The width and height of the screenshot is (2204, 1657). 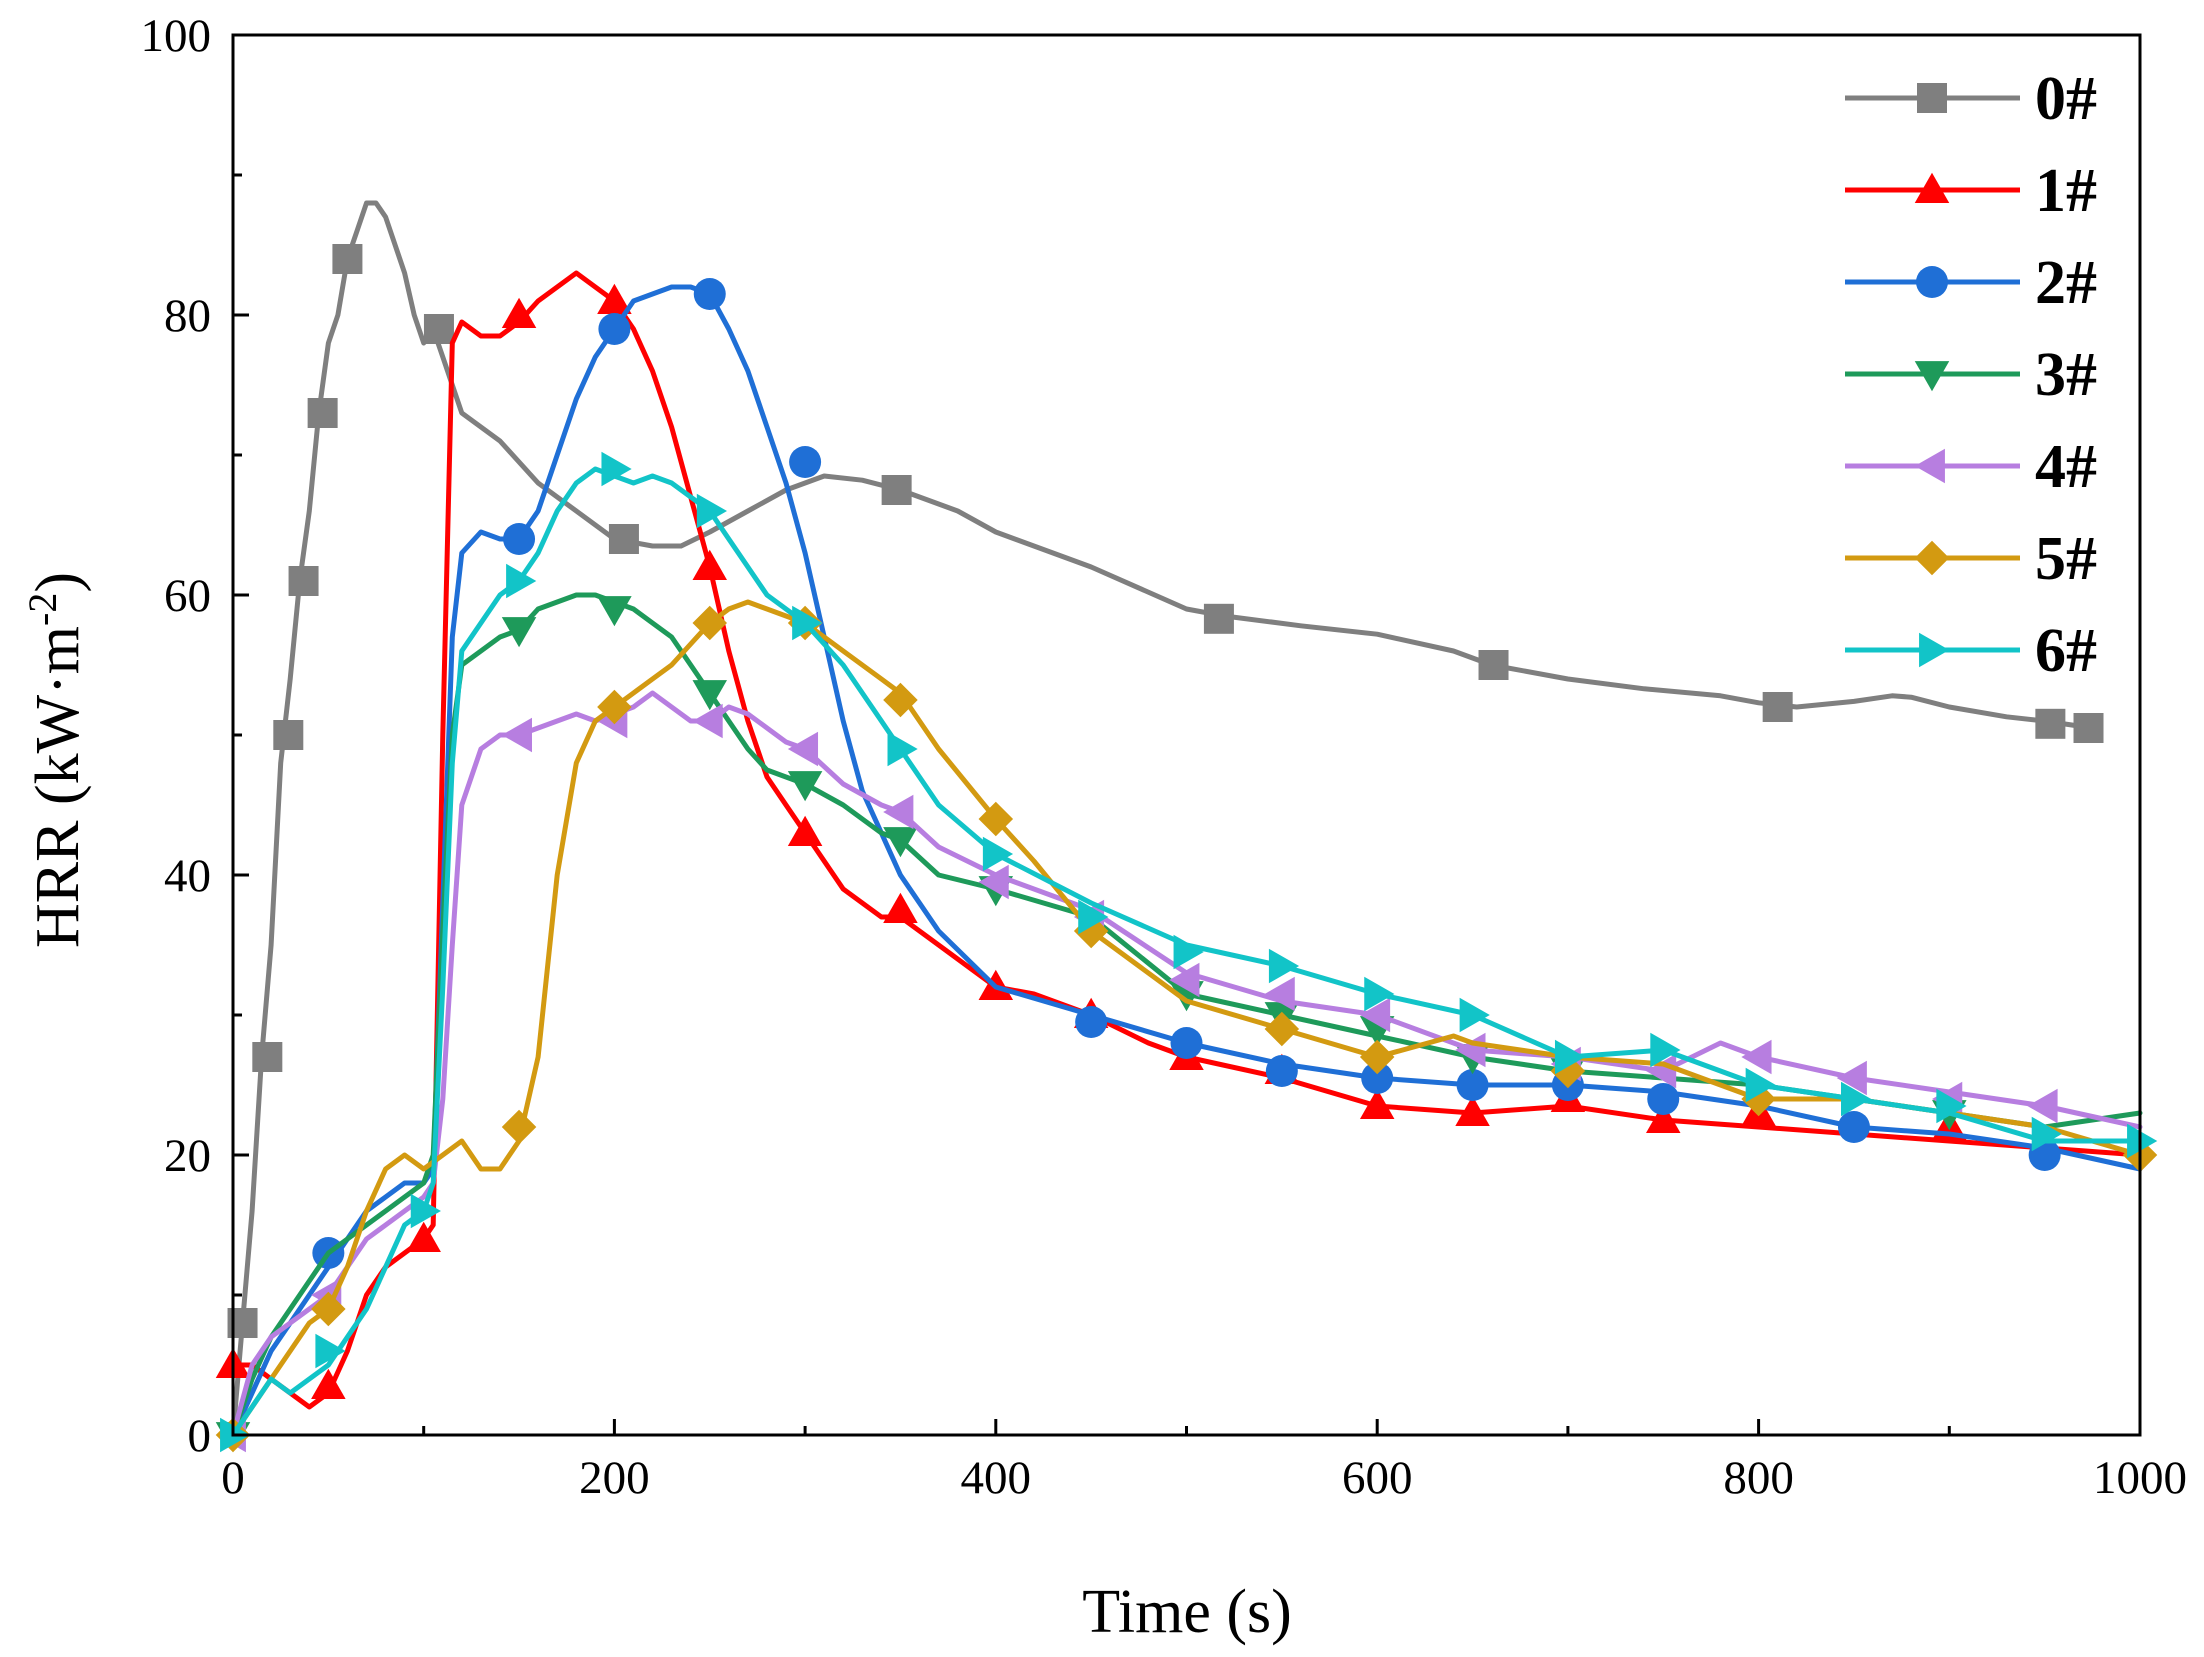 What do you see at coordinates (2066, 375) in the screenshot?
I see `legend-label: 3#` at bounding box center [2066, 375].